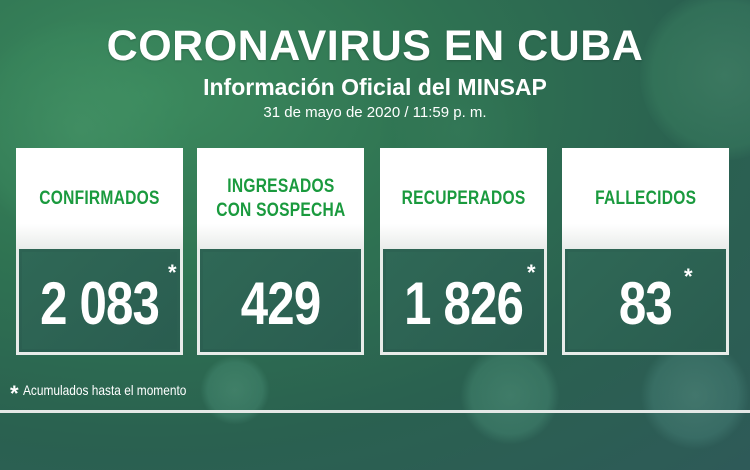 Image resolution: width=750 pixels, height=470 pixels. I want to click on card-label-line1: INGRESADOS, so click(280, 186).